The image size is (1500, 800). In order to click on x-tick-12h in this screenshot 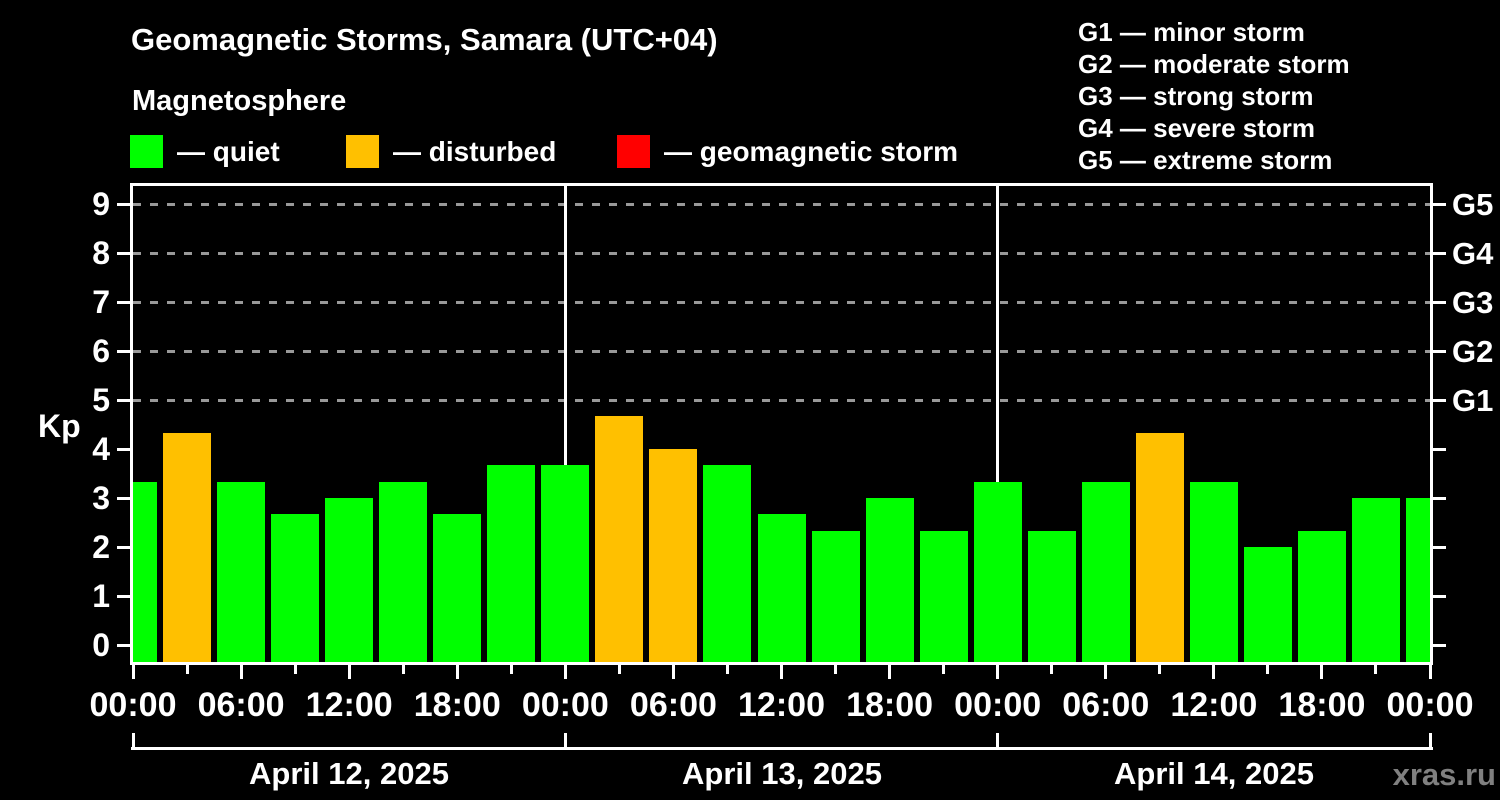, I will do `click(349, 670)`.